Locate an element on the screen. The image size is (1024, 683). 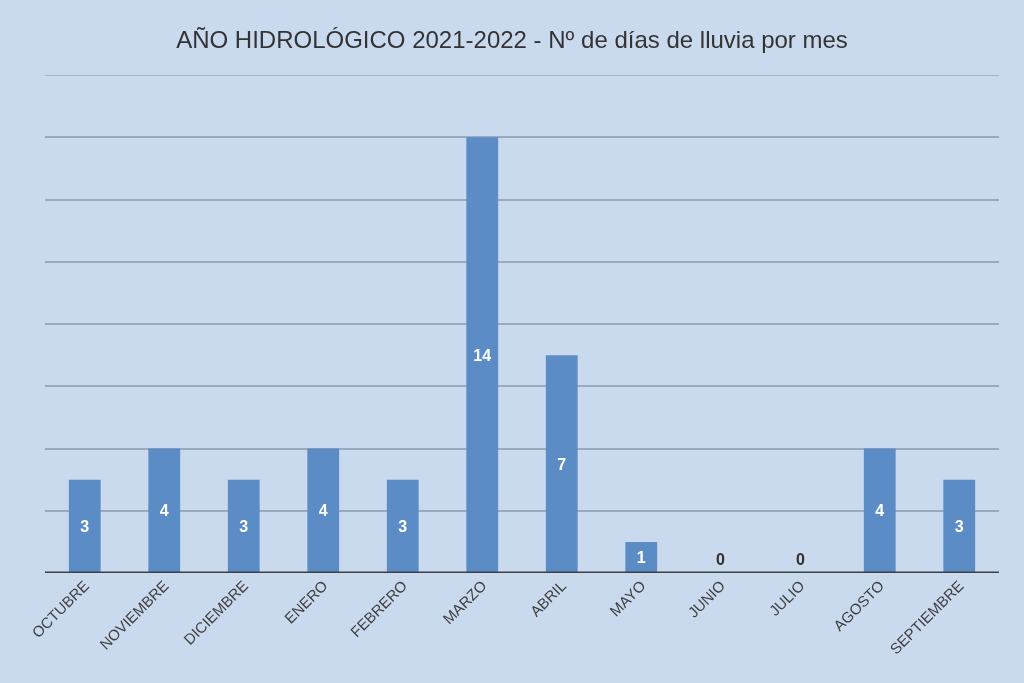
data-label: 1 is located at coordinates (641, 557).